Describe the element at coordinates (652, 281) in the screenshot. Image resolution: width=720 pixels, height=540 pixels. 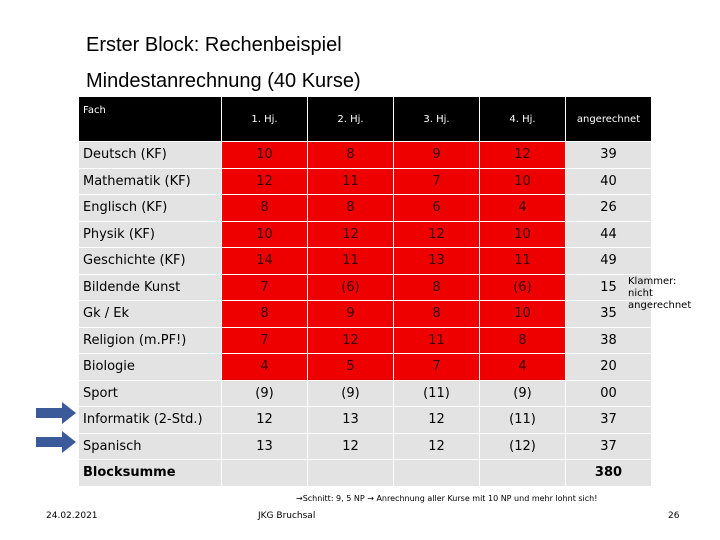
I see `side-note-line: Klammer:` at that location.